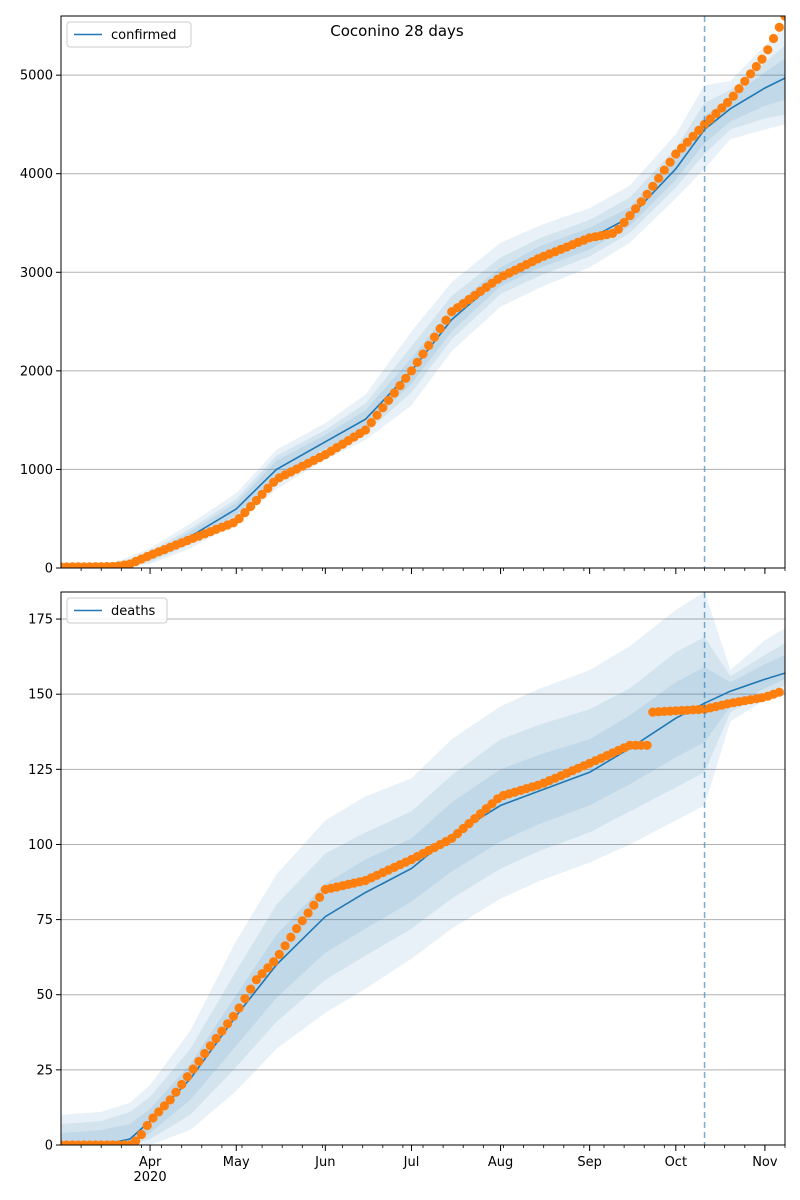  Describe the element at coordinates (40, 845) in the screenshot. I see `y-tick-label: 100` at that location.